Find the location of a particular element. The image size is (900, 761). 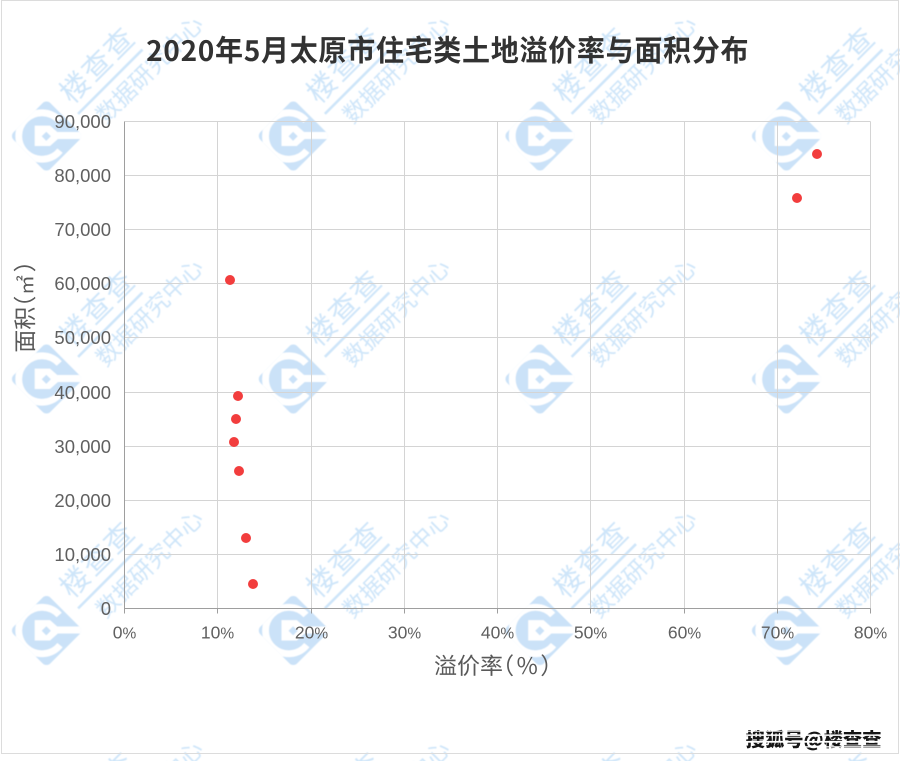

svg-text: 50% is located at coordinates (590, 633).